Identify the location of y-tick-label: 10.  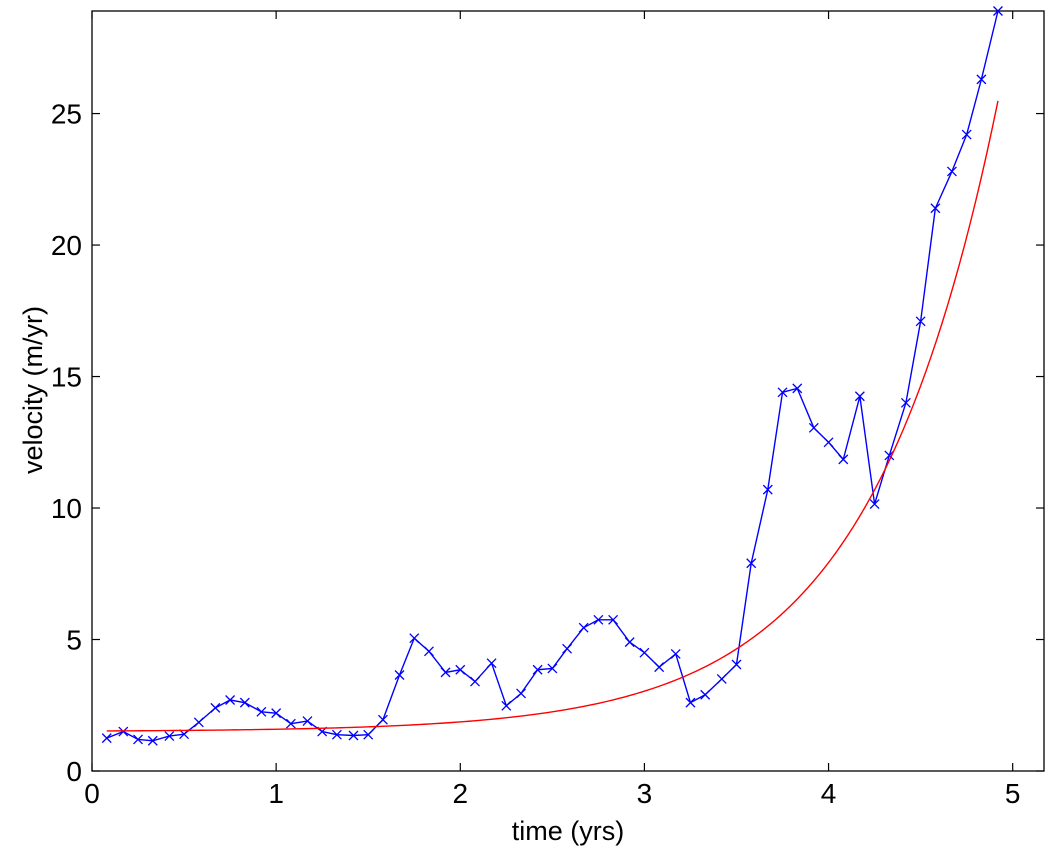
(66, 508).